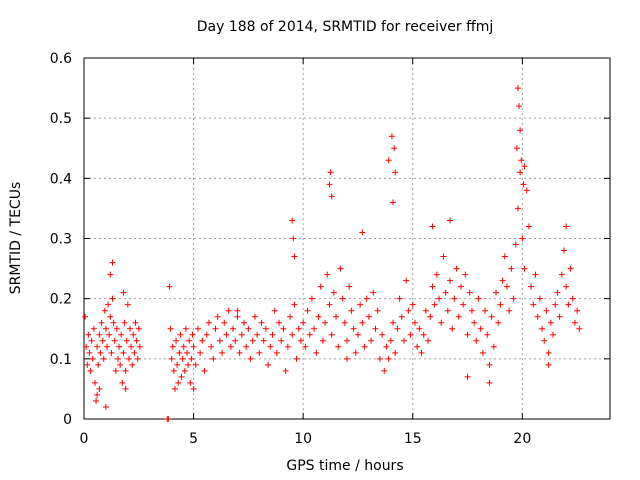  I want to click on y-tick-label: 0, so click(67, 420).